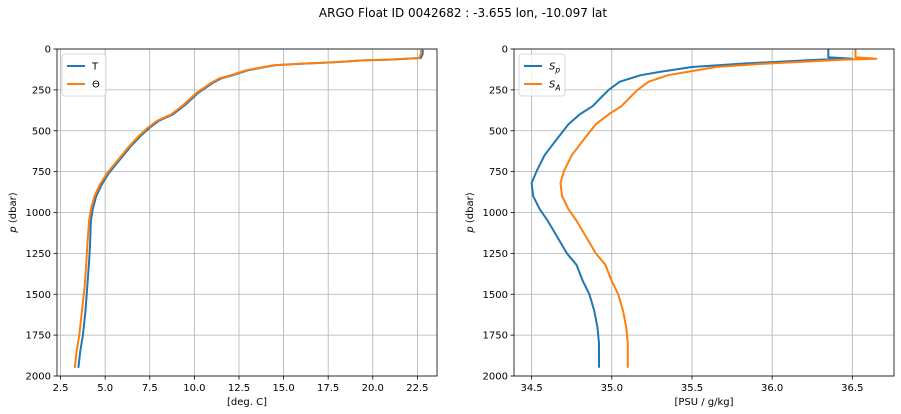 This screenshot has width=901, height=414. I want to click on temp-ytick-label: 1750, so click(38, 336).